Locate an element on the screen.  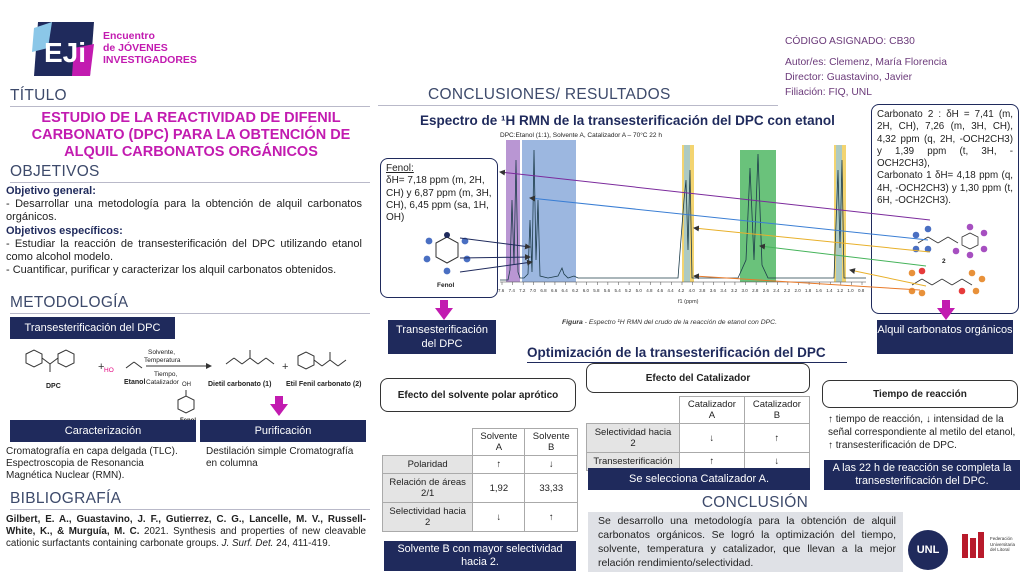
conclusiones-header: CONCLUSIONES/ RESULTADOS is located at coordinates (578, 96).